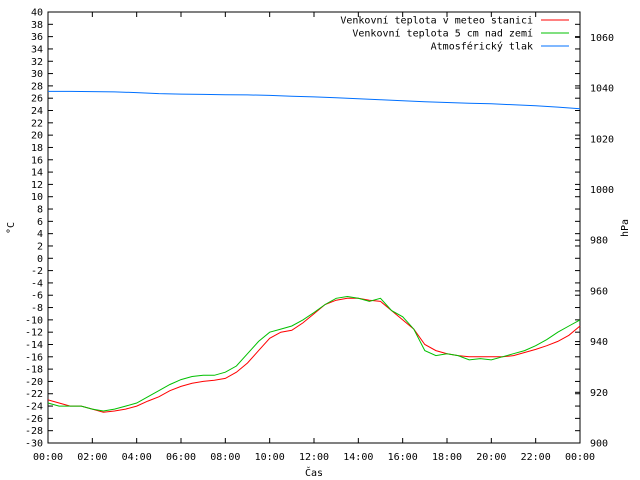  Describe the element at coordinates (37, 111) in the screenshot. I see `y-tick-label: 24` at that location.